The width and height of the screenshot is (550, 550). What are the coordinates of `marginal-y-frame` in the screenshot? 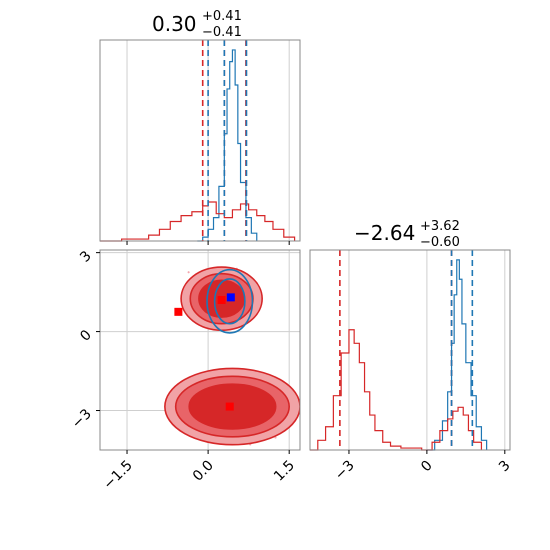 It's located at (410, 350).